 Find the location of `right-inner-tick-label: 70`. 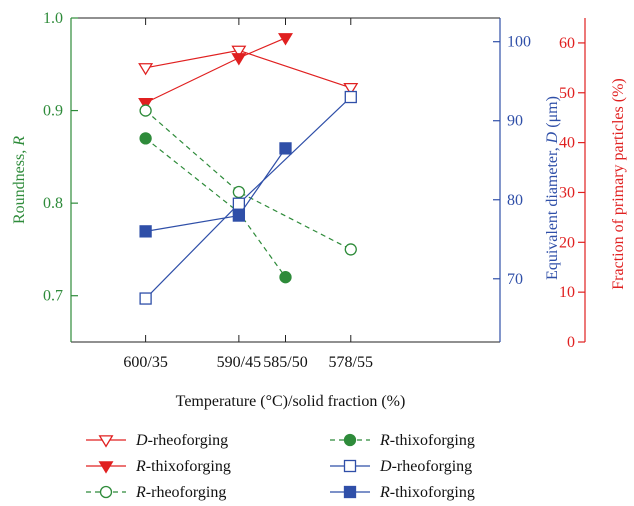

right-inner-tick-label: 70 is located at coordinates (515, 279).